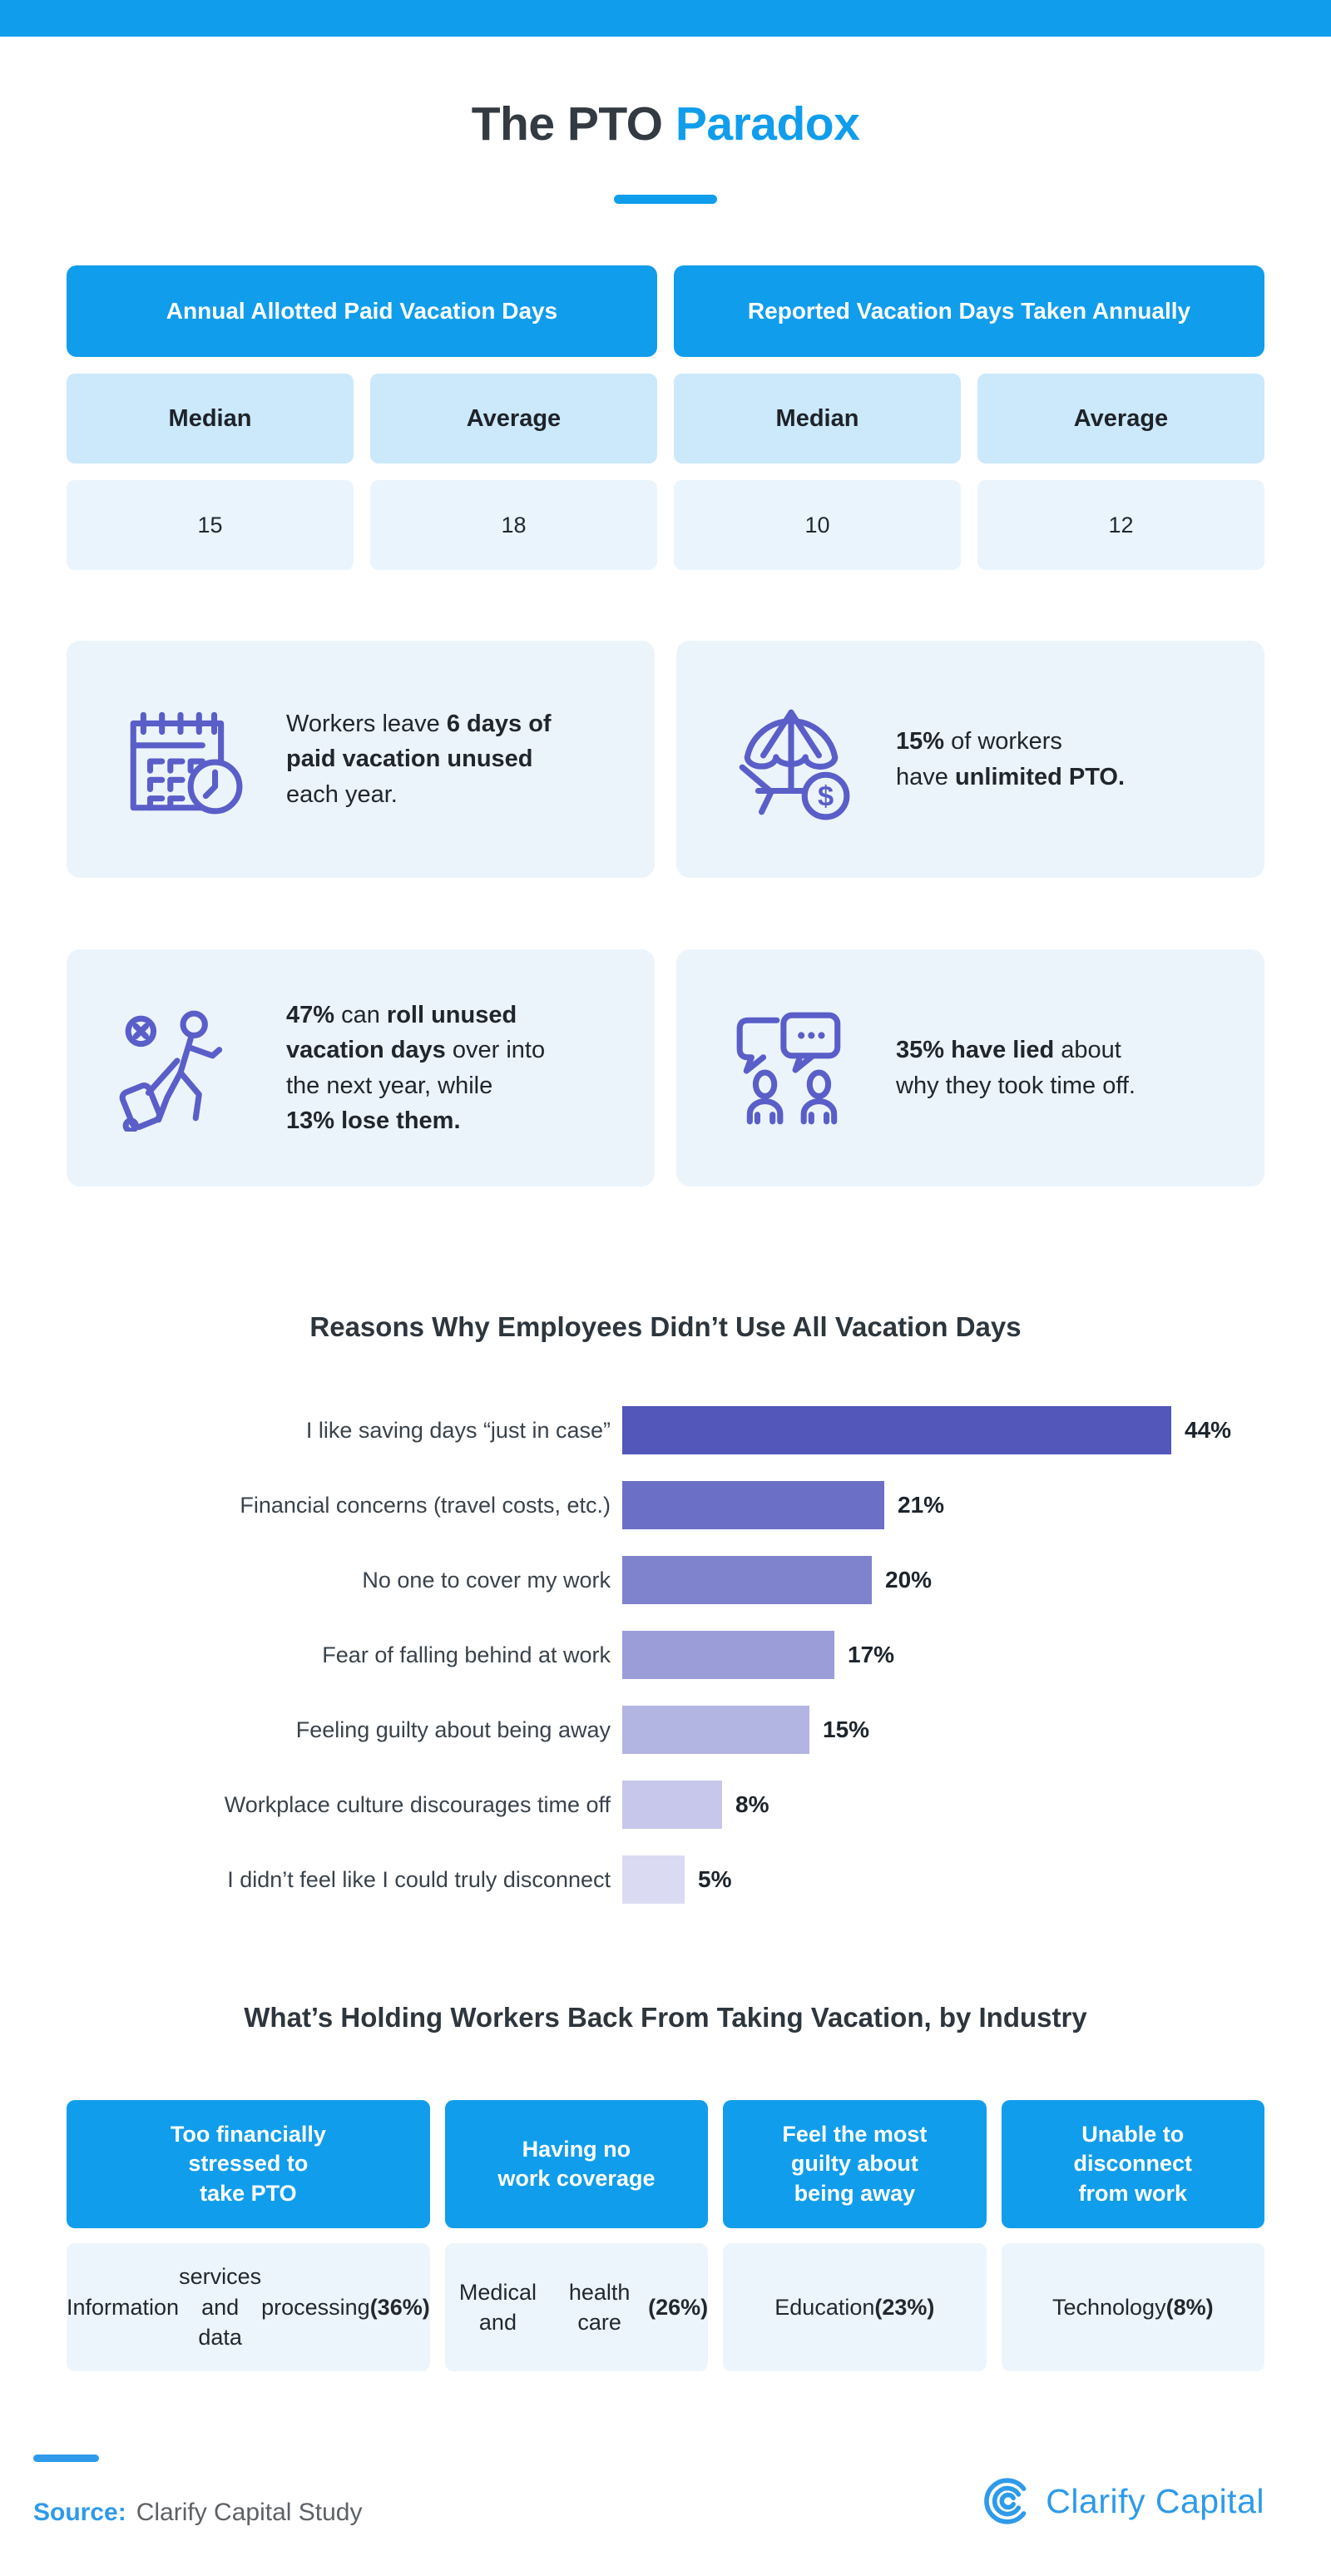 Image resolution: width=1331 pixels, height=2576 pixels. I want to click on bar-value: 44%, so click(1208, 1430).